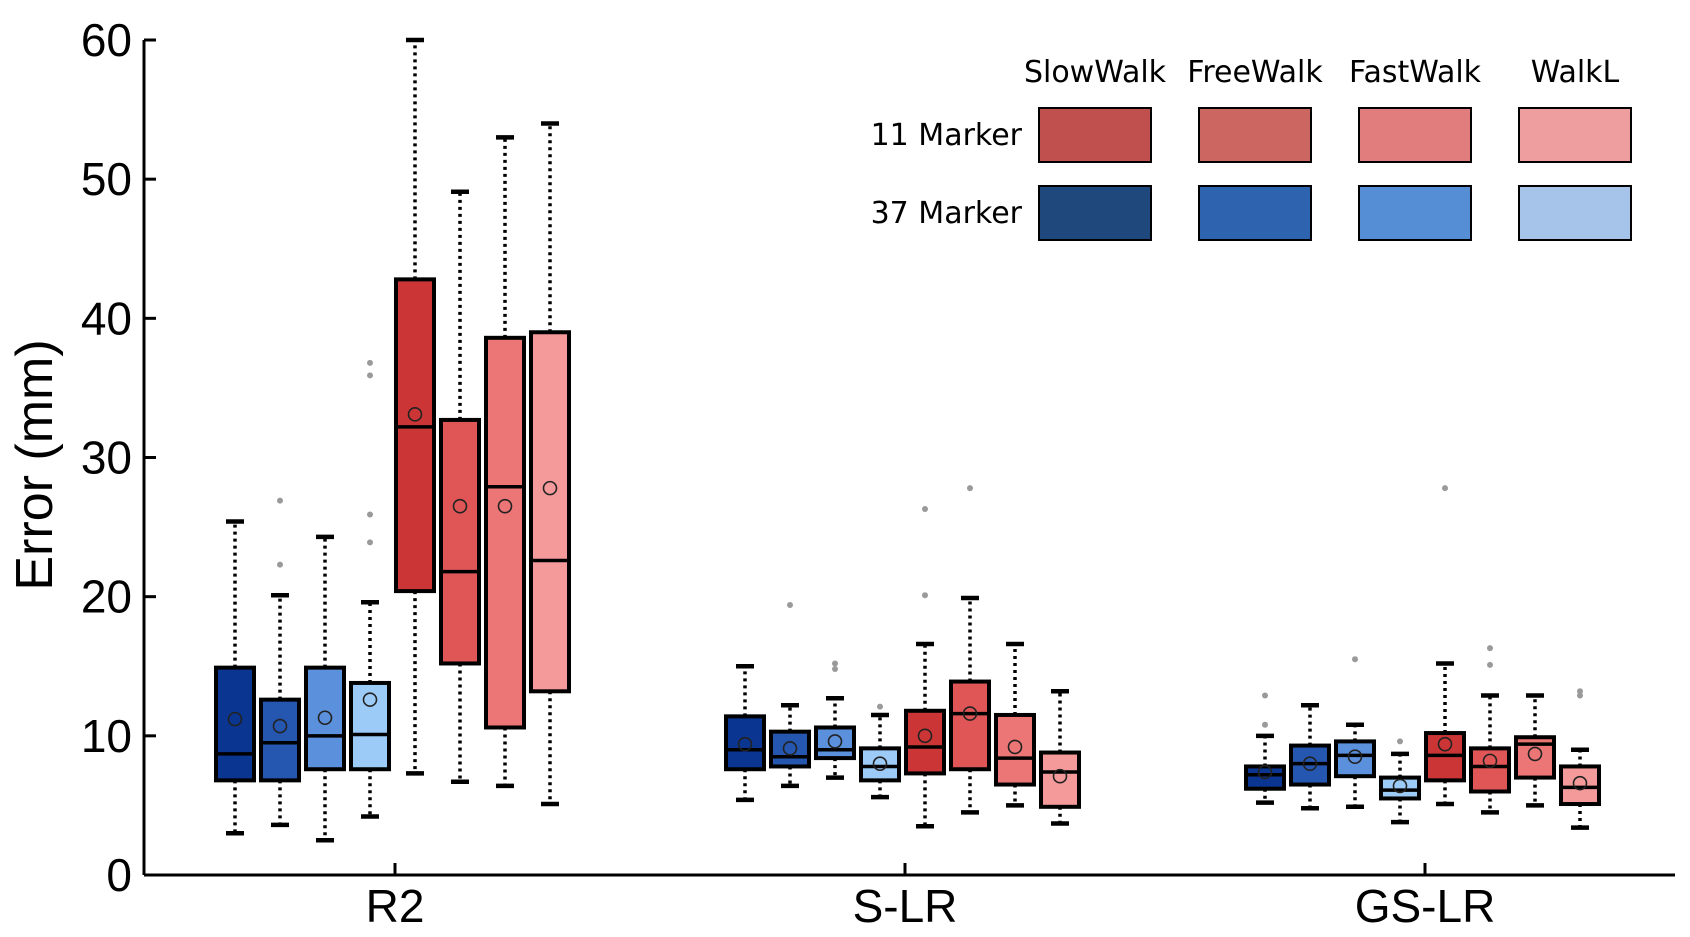 The width and height of the screenshot is (1690, 937). What do you see at coordinates (947, 135) in the screenshot?
I see `legend-row-label: 11 Marker` at bounding box center [947, 135].